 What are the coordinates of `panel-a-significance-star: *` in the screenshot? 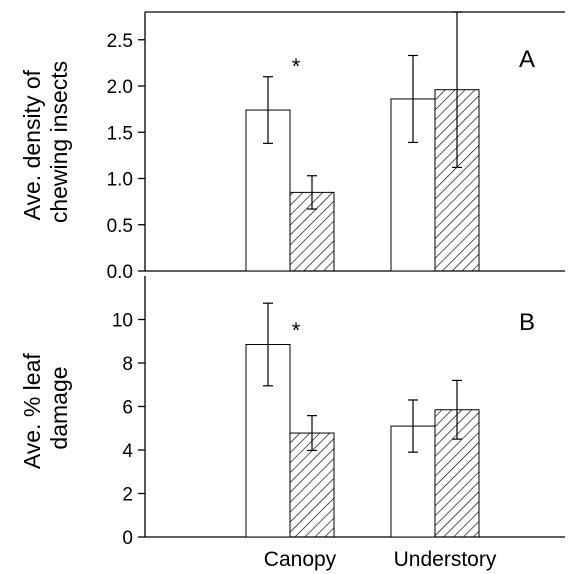 It's located at (296, 66).